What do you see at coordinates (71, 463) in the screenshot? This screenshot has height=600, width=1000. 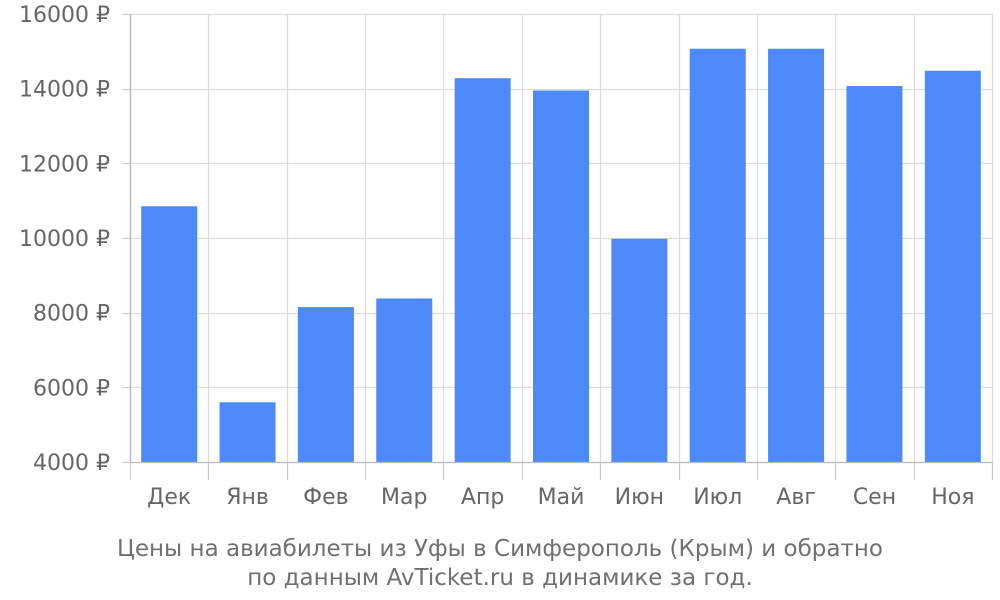 I see `y-tick-label: 4000 ₽` at bounding box center [71, 463].